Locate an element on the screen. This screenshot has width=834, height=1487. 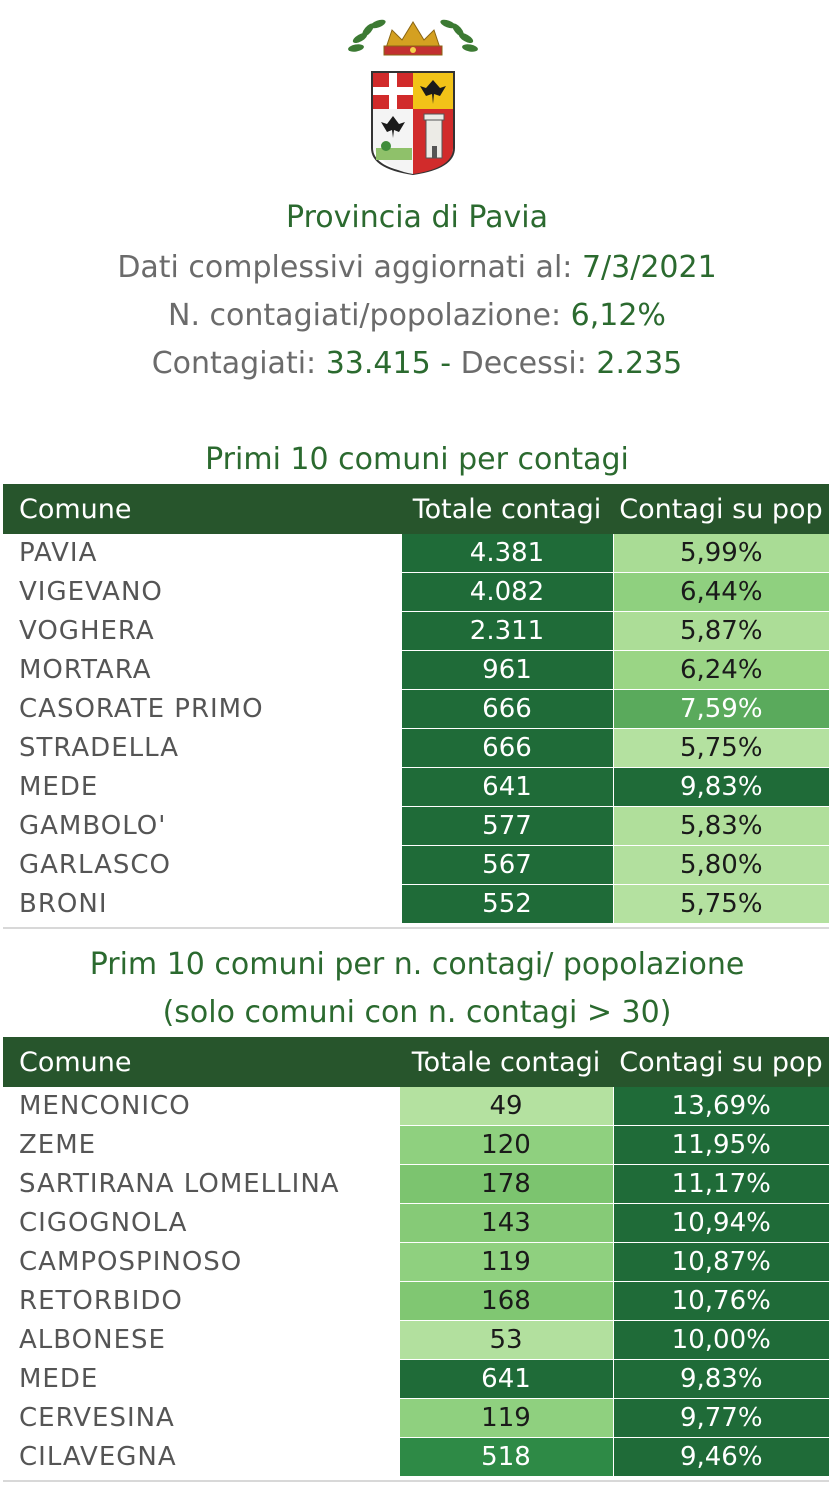
cell-totale-contagi: 2.311 is located at coordinates (506, 631).